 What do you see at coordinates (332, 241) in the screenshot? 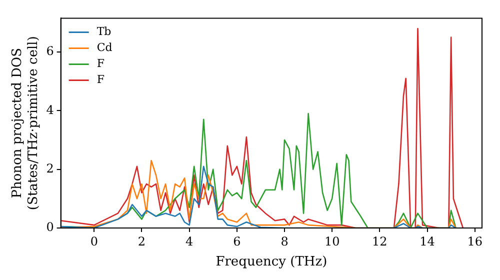
I see `x-tick-label: 10` at bounding box center [332, 241].